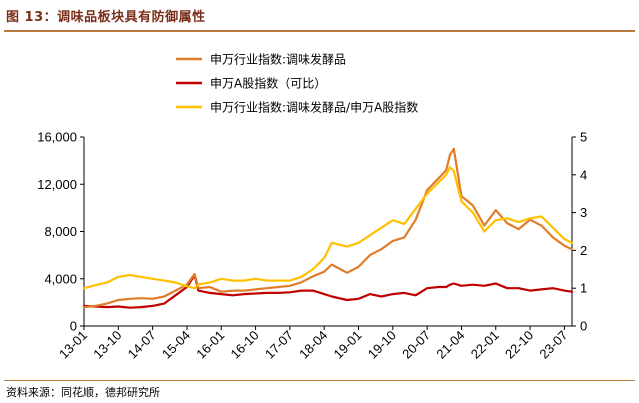 The image size is (639, 403). Describe the element at coordinates (176, 345) in the screenshot. I see `x-tick-label: 15-04` at that location.